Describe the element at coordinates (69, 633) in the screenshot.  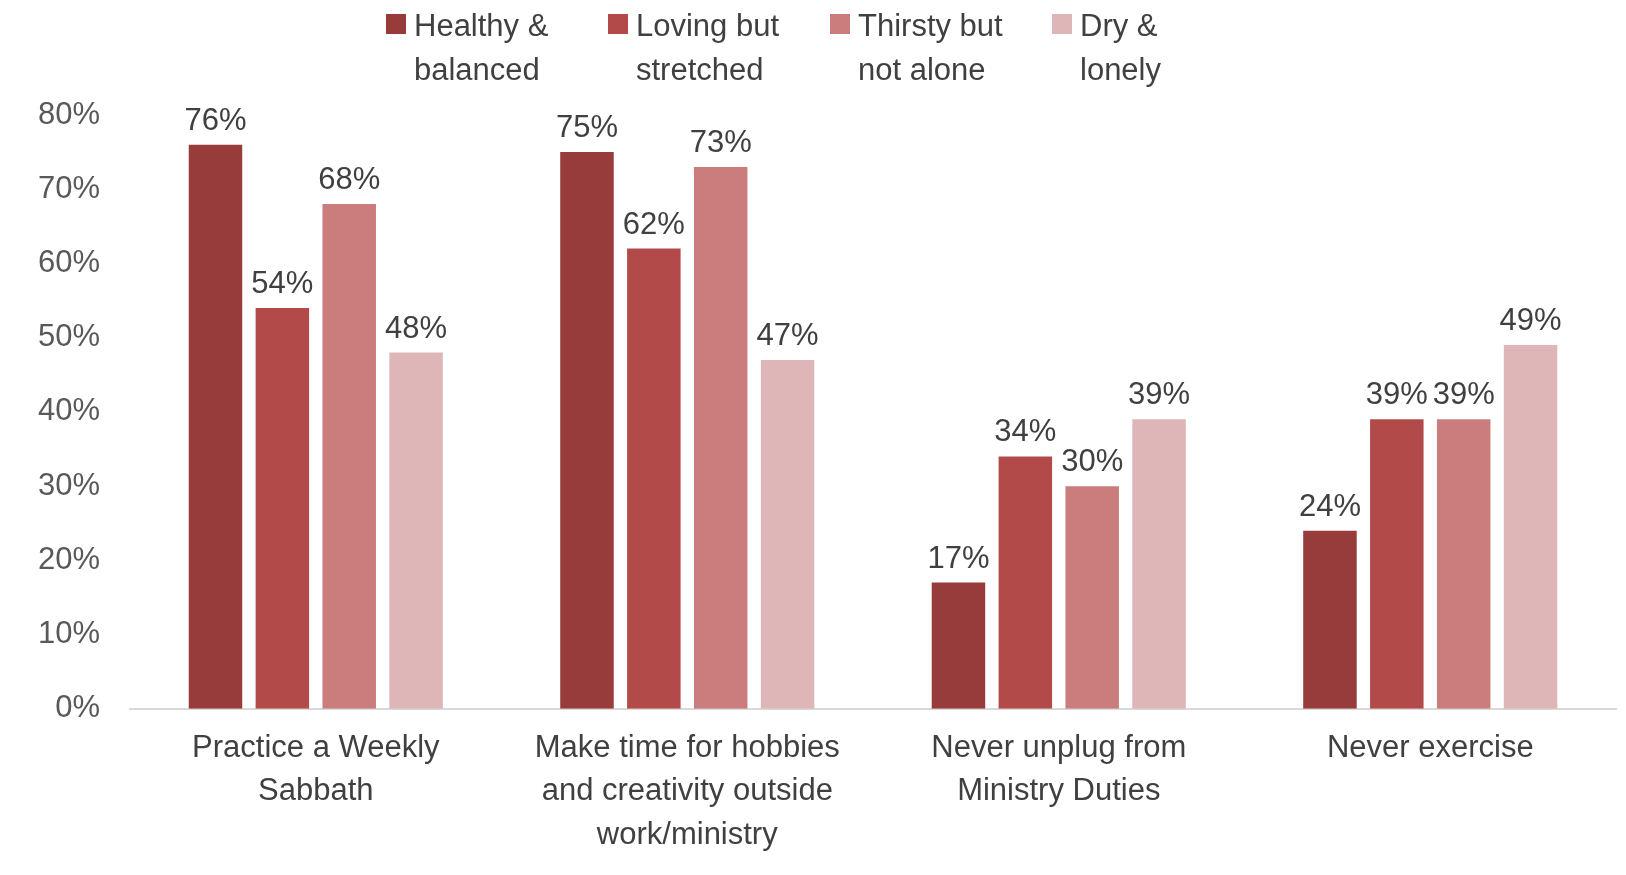
I see `y-tick-label: 10%` at that location.